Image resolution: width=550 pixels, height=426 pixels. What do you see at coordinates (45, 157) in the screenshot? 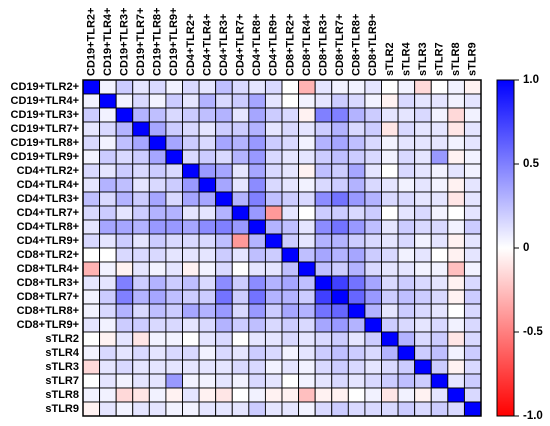
I see `row-tick-label: CD19+TLR9+` at bounding box center [45, 157].